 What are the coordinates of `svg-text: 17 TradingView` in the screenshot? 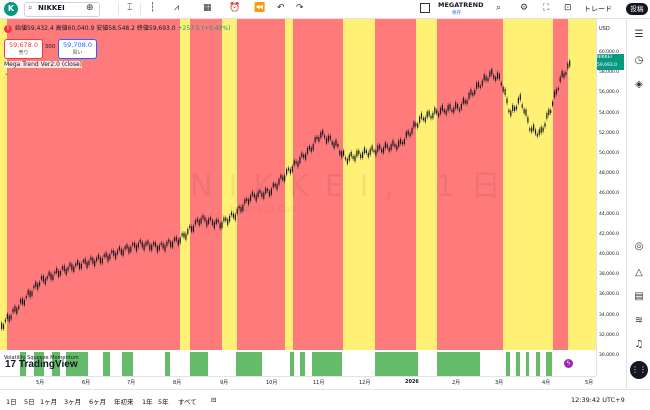 It's located at (41, 364).